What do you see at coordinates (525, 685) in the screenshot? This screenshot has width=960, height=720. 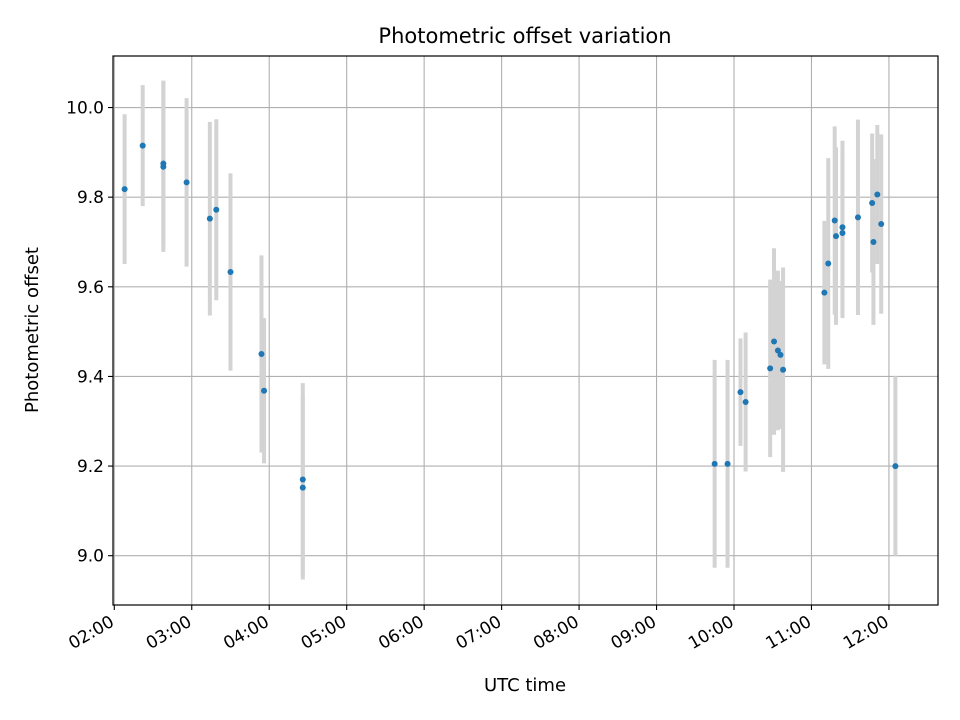 I see `x-axis-label: UTC time` at bounding box center [525, 685].